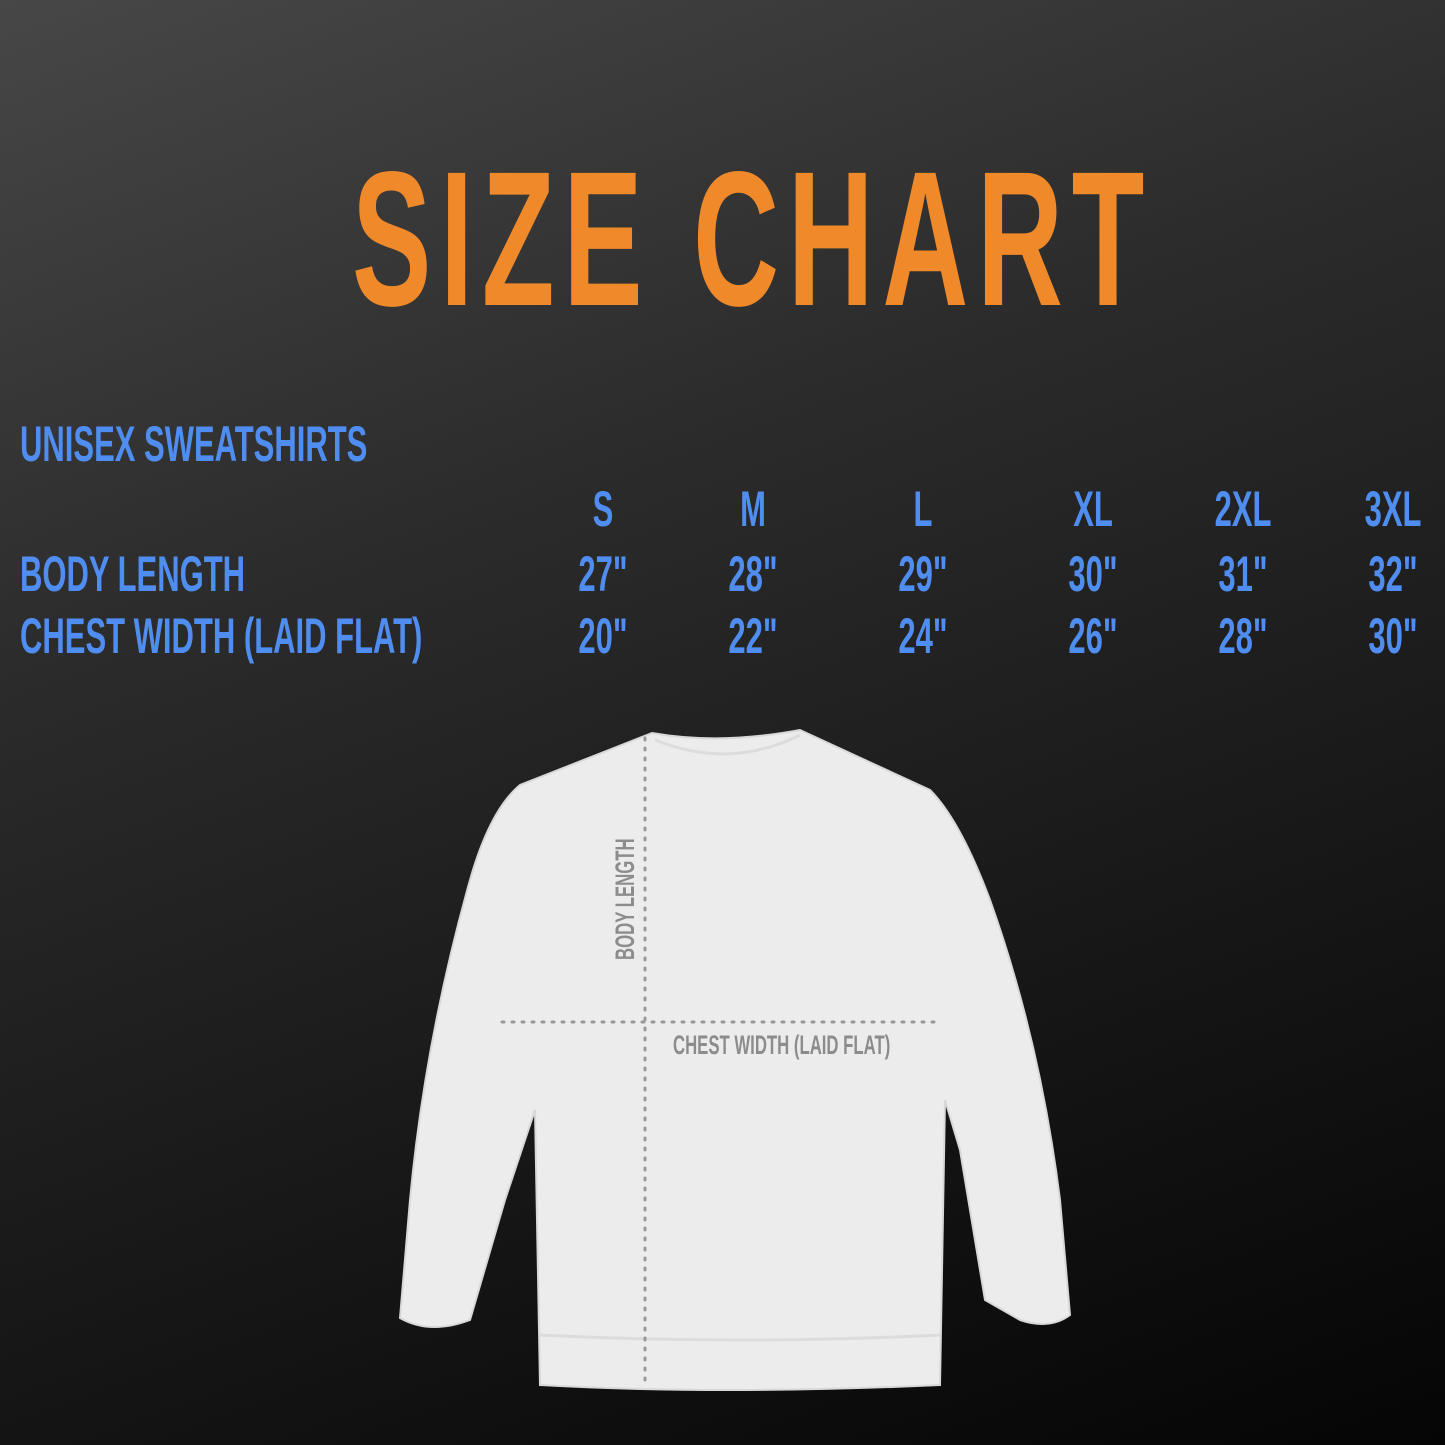 Image resolution: width=1445 pixels, height=1445 pixels. Describe the element at coordinates (753, 509) in the screenshot. I see `size-header-m: M` at that location.